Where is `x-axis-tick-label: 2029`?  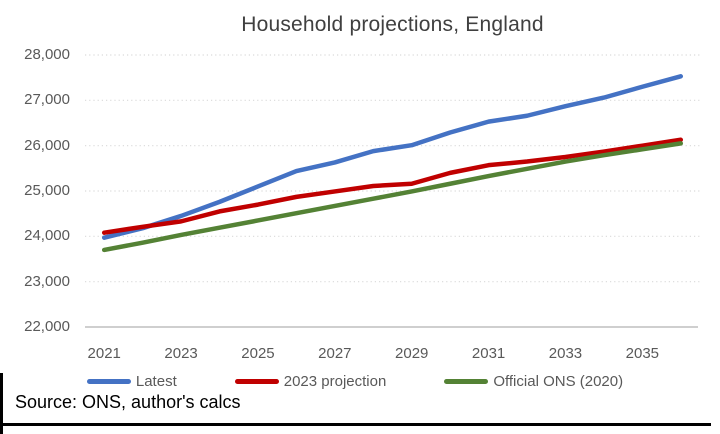
x-axis-tick-label: 2029 is located at coordinates (412, 353).